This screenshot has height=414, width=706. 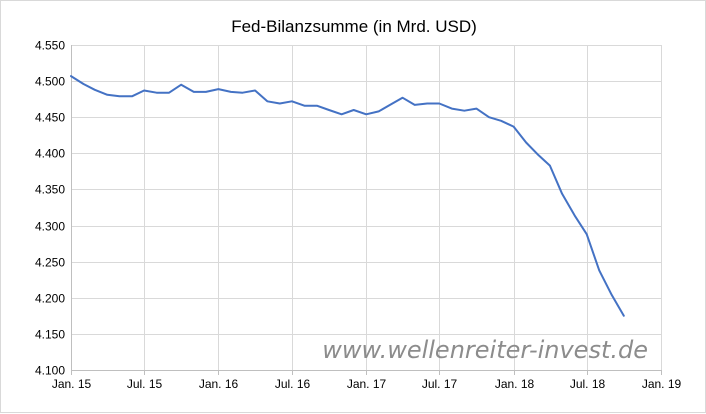 What do you see at coordinates (50, 118) in the screenshot?
I see `y-tick-label: 4.450` at bounding box center [50, 118].